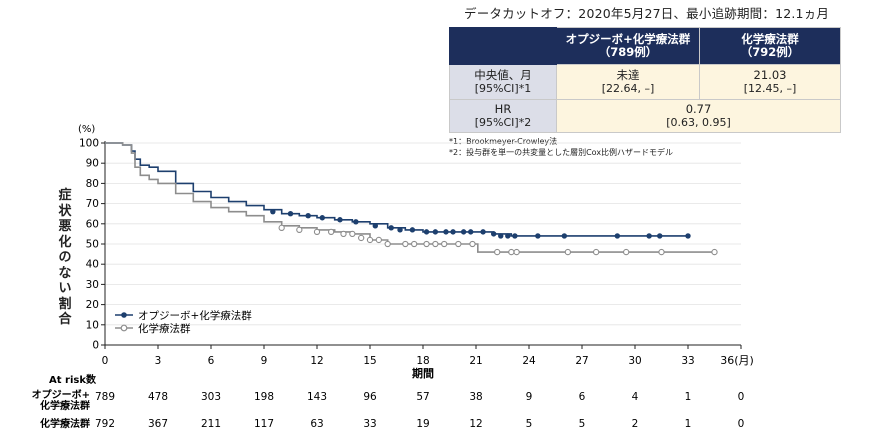 The image size is (869, 439). Describe the element at coordinates (698, 122) in the screenshot. I see `hr-ci: [0.63, 0.95]` at that location.